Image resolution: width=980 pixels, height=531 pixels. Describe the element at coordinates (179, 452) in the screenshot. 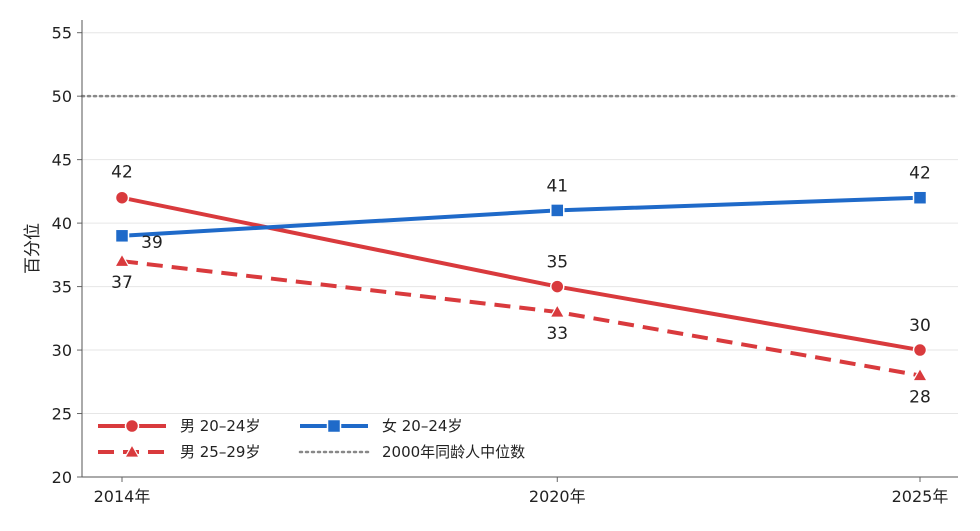

I see `legend-item: 男 25–29岁` at that location.